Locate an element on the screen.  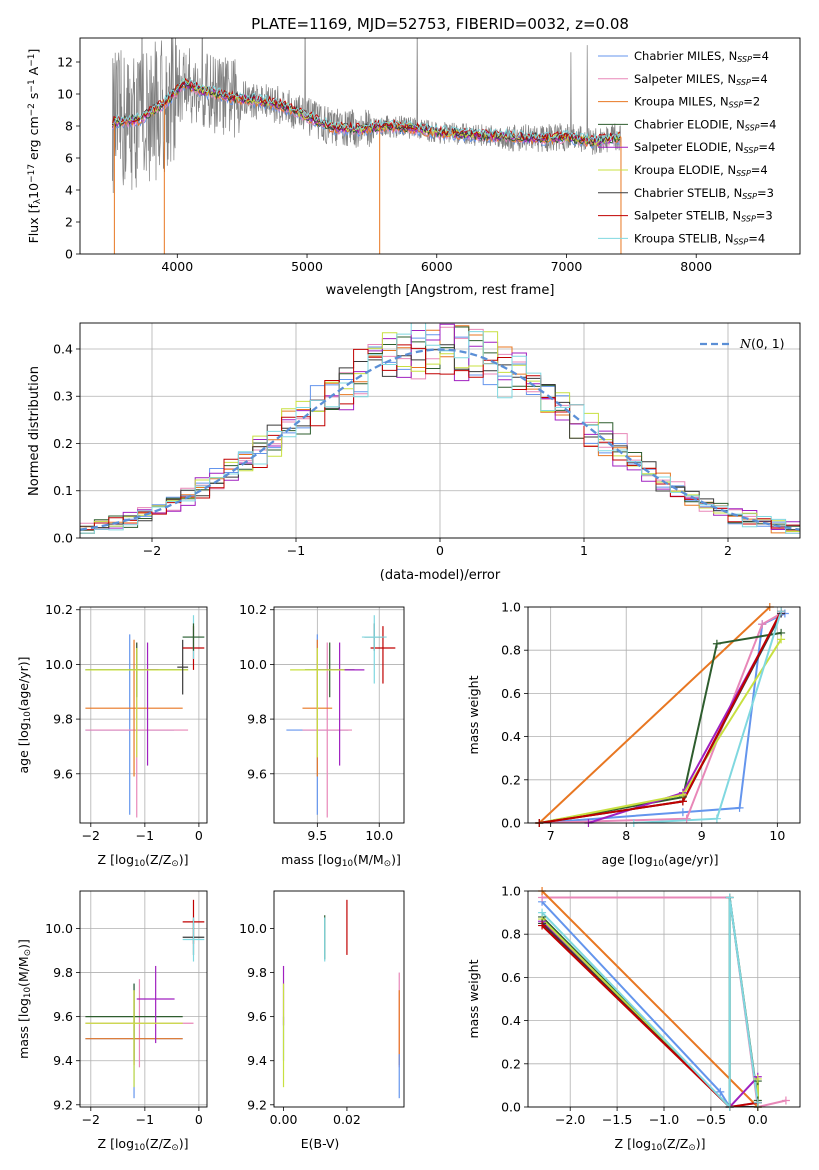
y-axis-label: Normed distribution is located at coordinates (34, 431).